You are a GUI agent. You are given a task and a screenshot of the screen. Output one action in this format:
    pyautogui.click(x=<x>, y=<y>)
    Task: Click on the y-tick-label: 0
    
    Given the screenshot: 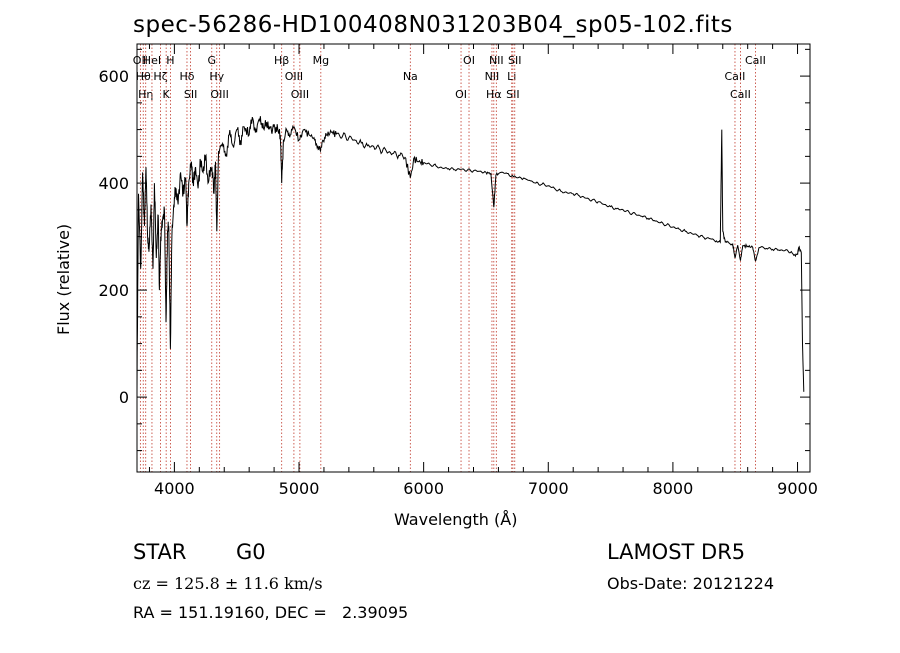 What is the action you would take?
    pyautogui.click(x=124, y=397)
    